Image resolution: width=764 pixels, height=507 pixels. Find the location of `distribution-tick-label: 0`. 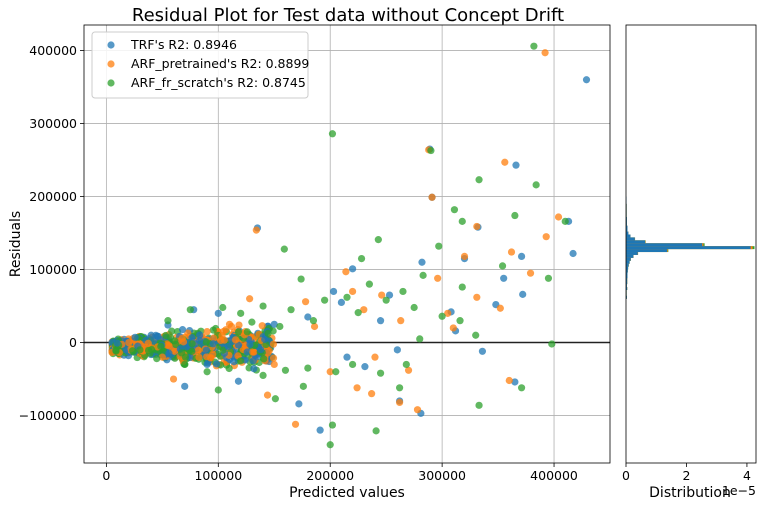

distribution-tick-label: 0 is located at coordinates (626, 475).